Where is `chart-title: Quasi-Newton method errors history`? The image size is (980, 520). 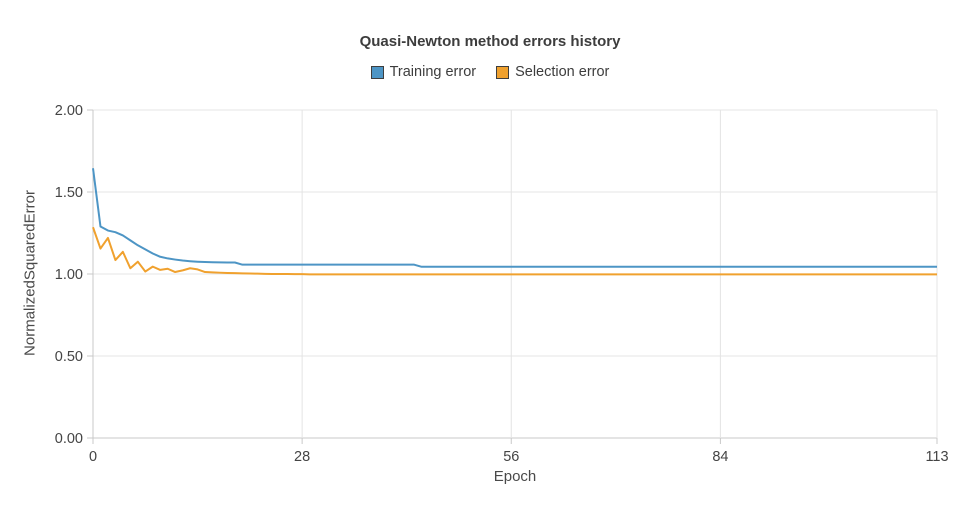 chart-title: Quasi-Newton method errors history is located at coordinates (490, 41).